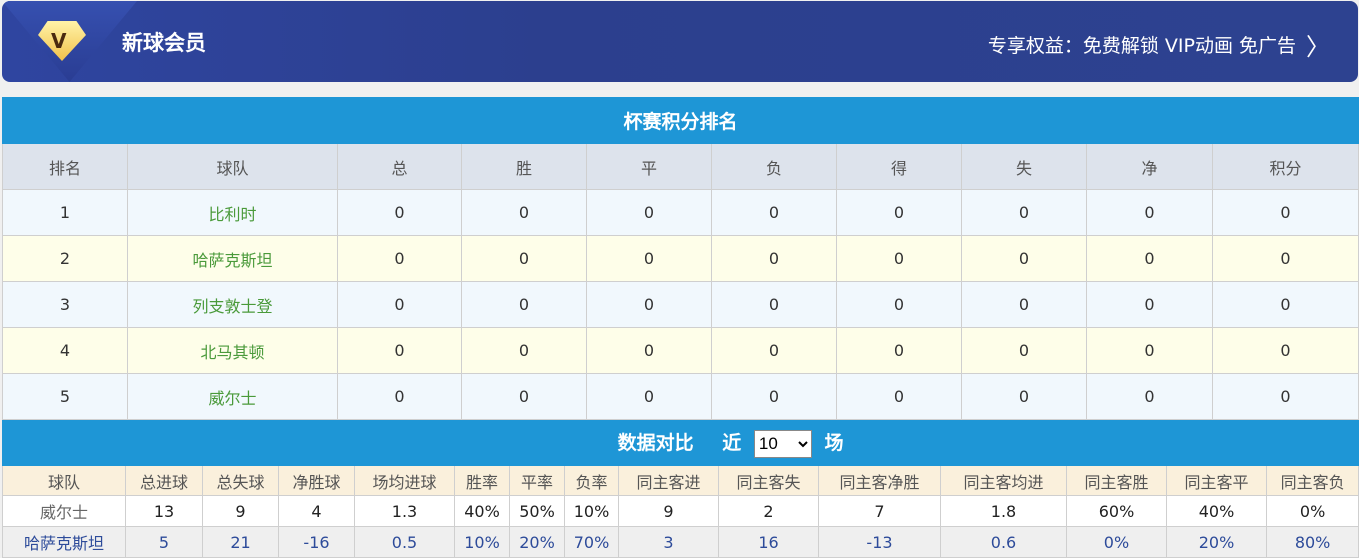 This screenshot has height=558, width=1359. What do you see at coordinates (64, 511) in the screenshot?
I see `team-name: 威尔士` at bounding box center [64, 511].